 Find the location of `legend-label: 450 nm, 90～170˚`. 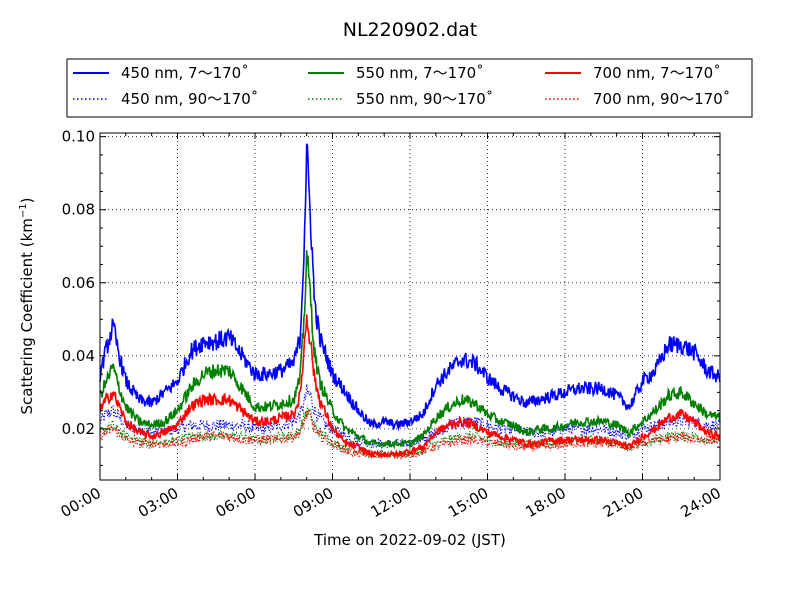

legend-label: 450 nm, 90～170˚ is located at coordinates (189, 99).